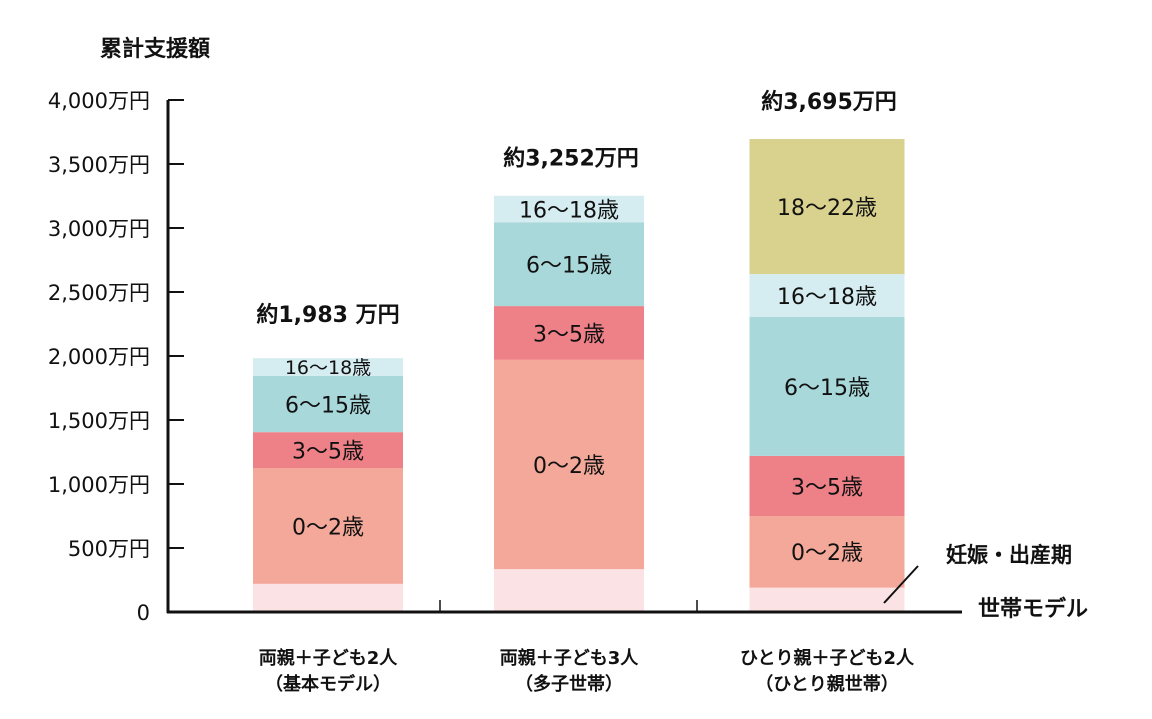 The image size is (1152, 719). Describe the element at coordinates (328, 684) in the screenshot. I see `category-label-line2: （基本モデル）` at that location.